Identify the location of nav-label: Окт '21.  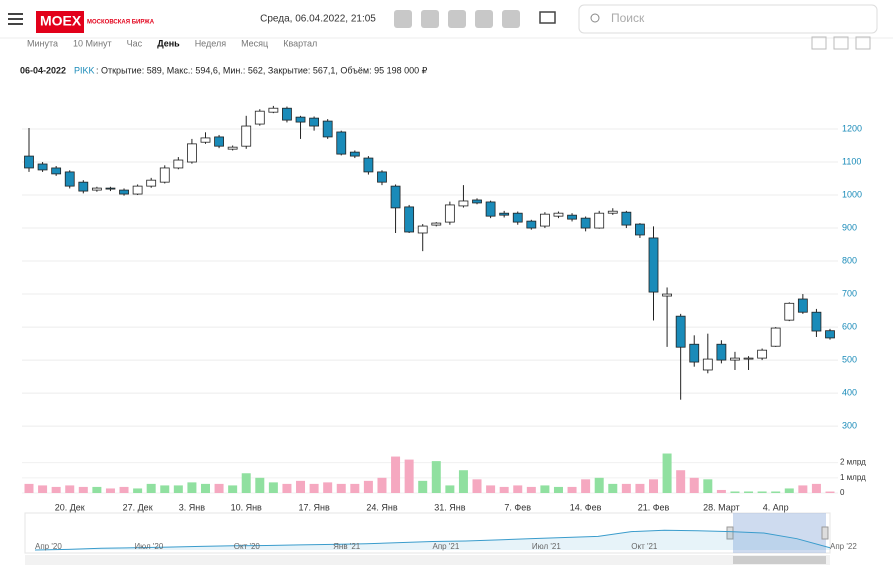
(644, 546).